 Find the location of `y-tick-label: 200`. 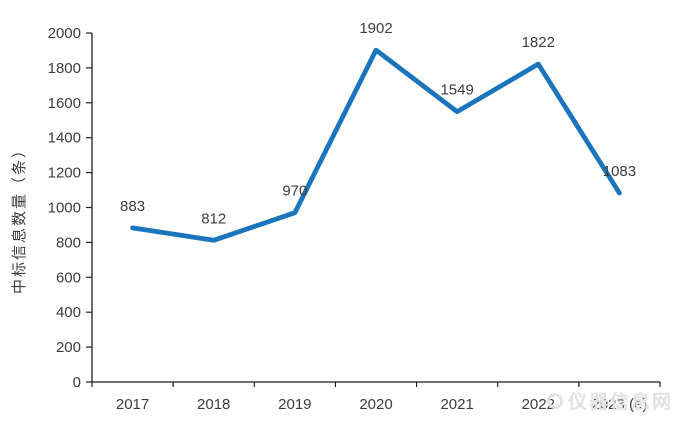

y-tick-label: 200 is located at coordinates (68, 347).